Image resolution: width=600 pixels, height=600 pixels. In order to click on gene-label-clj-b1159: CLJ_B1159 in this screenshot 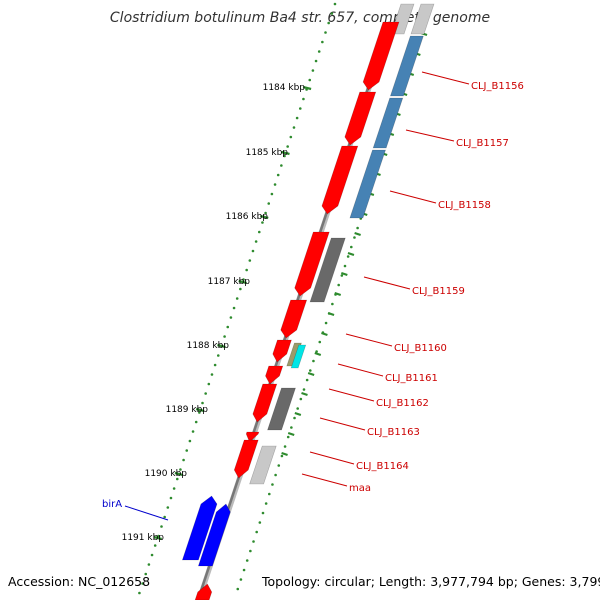, I will do `click(438, 291)`.